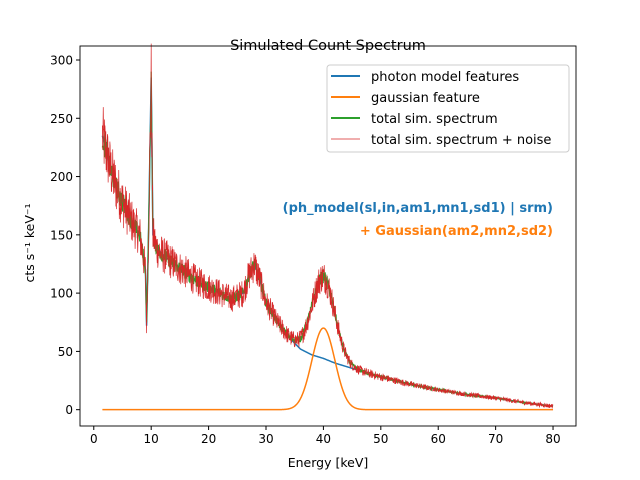 The width and height of the screenshot is (640, 480). What do you see at coordinates (29, 243) in the screenshot?
I see `y-axis-label: cts s⁻¹ keV⁻¹` at bounding box center [29, 243].